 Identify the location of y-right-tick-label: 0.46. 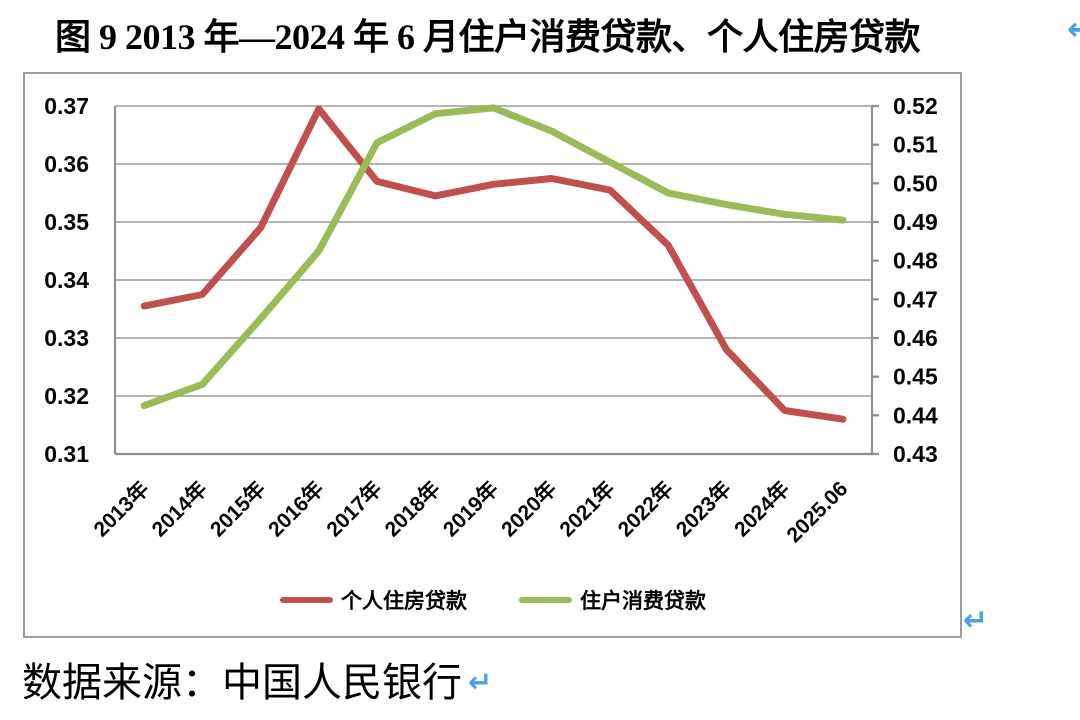
(915, 338).